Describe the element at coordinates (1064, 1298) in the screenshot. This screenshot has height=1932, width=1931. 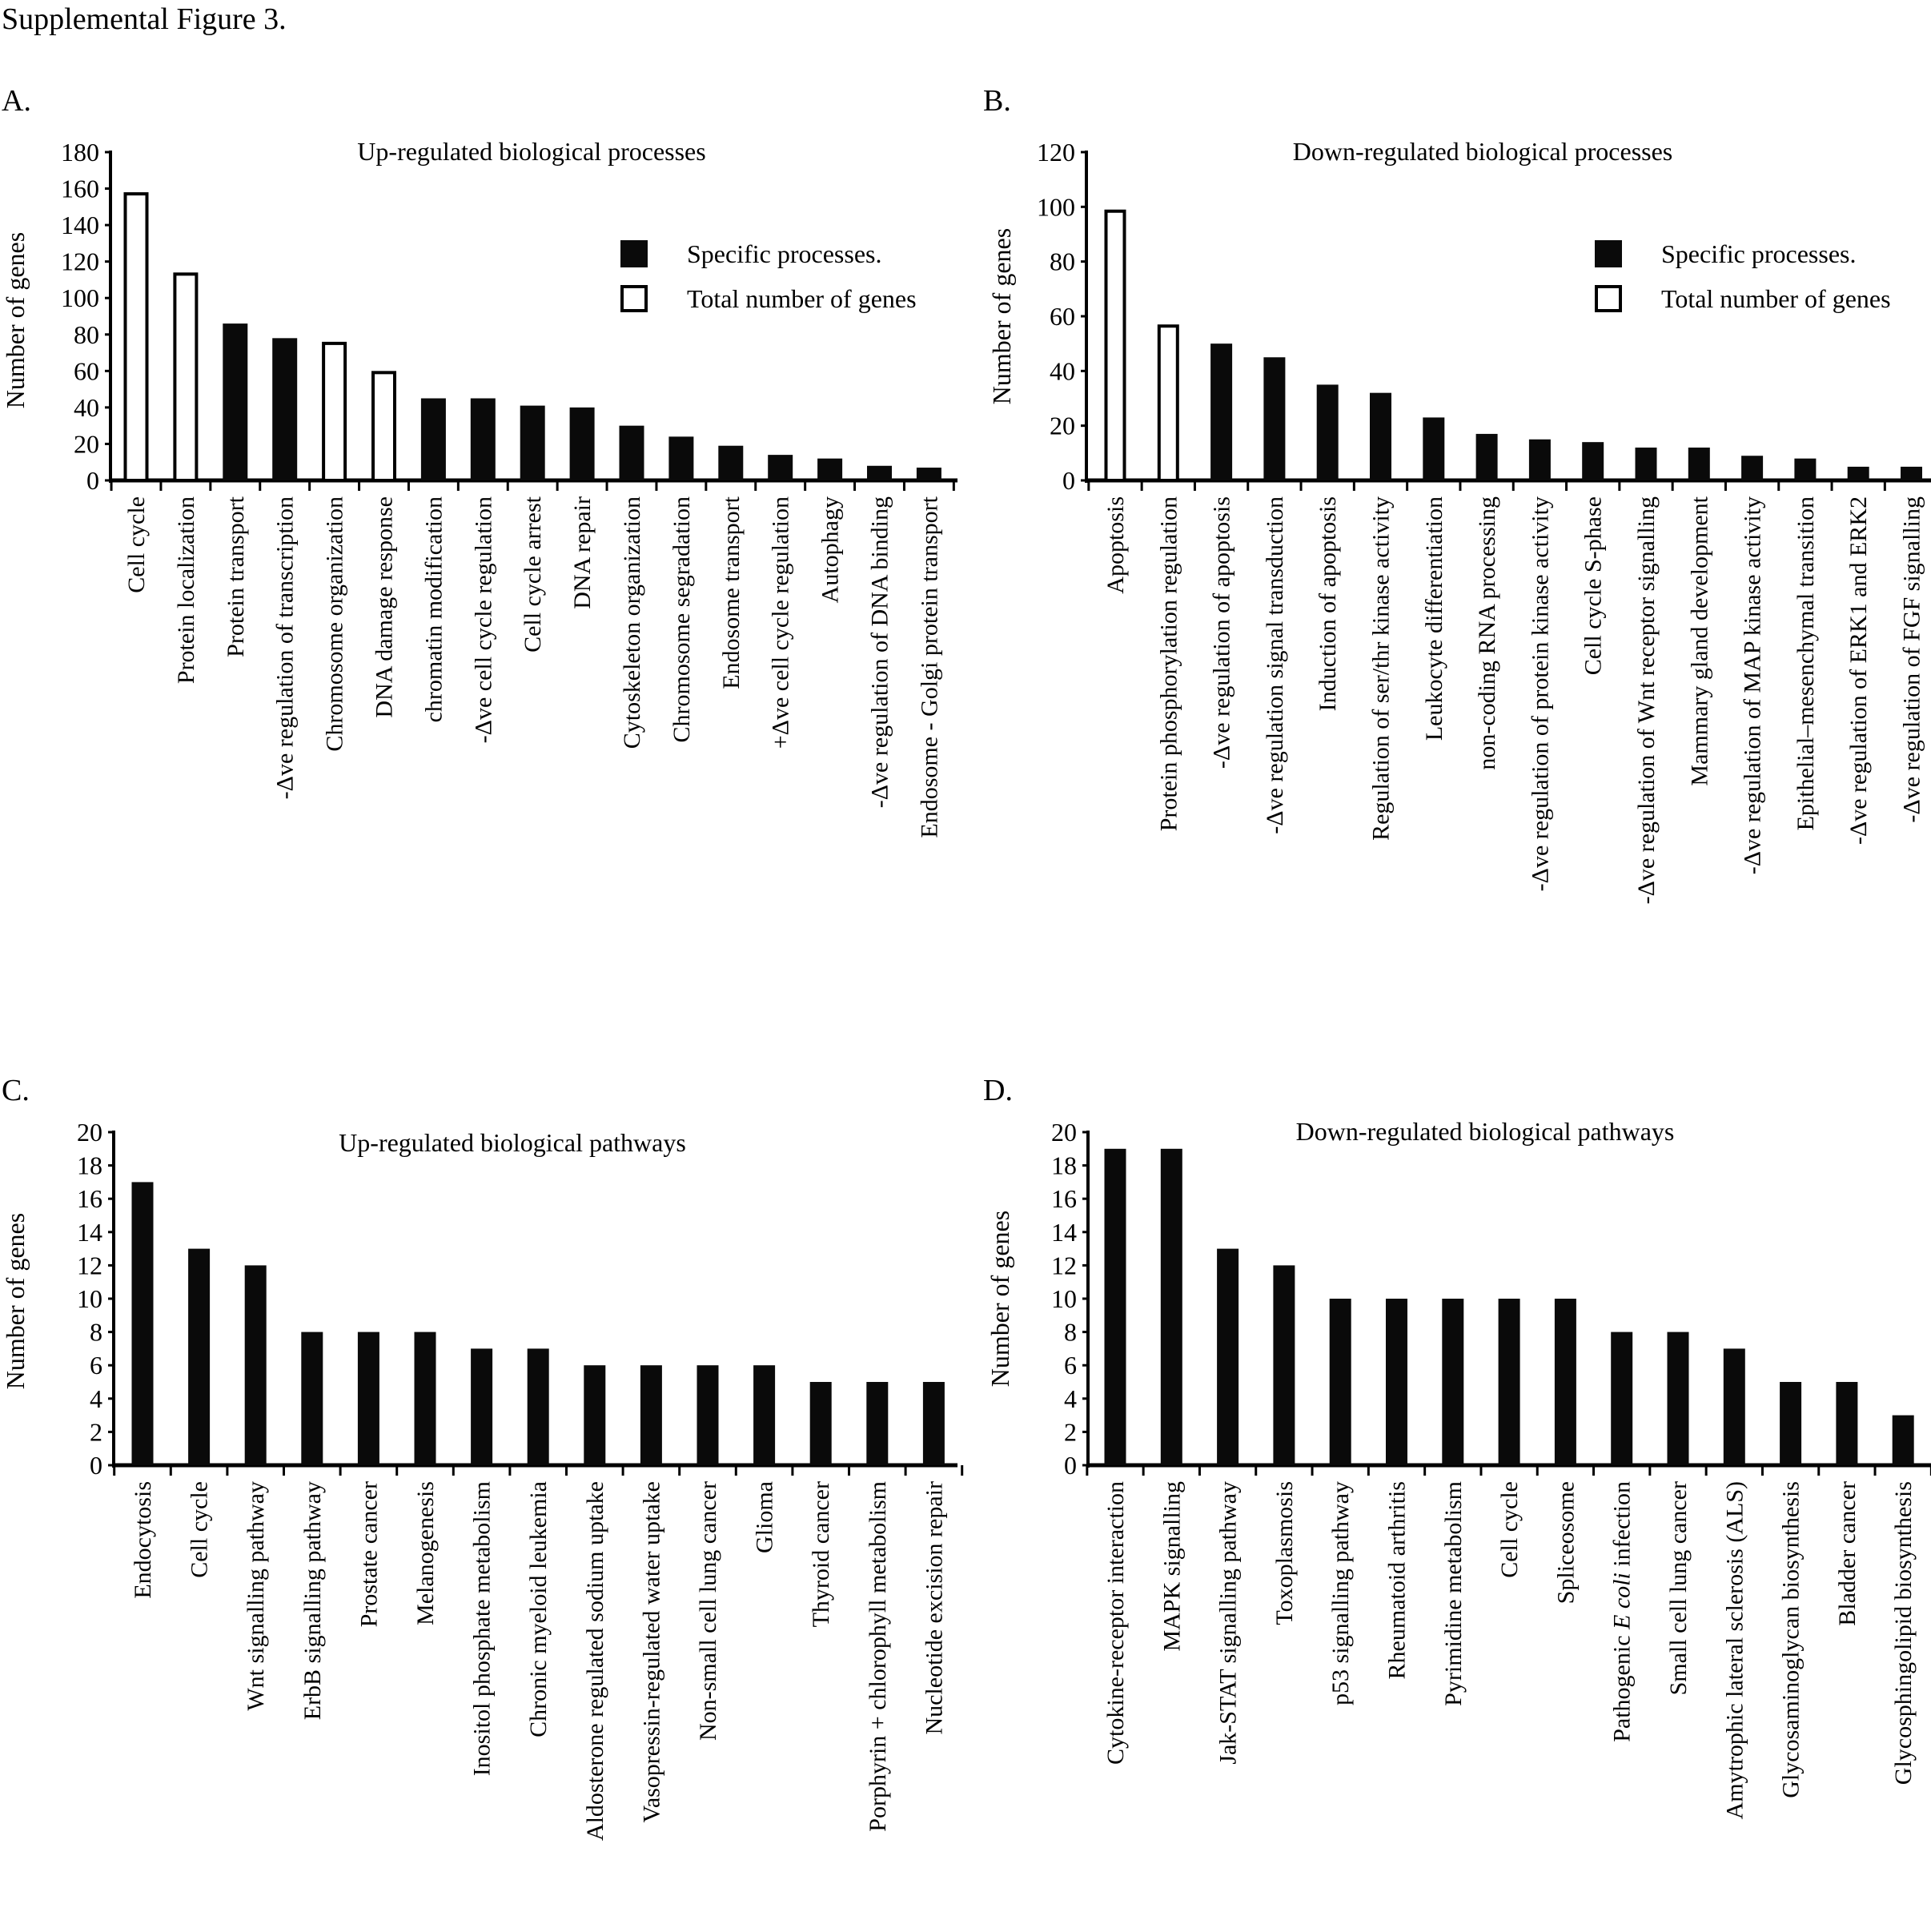
I see `y-tick-label: 10` at that location.